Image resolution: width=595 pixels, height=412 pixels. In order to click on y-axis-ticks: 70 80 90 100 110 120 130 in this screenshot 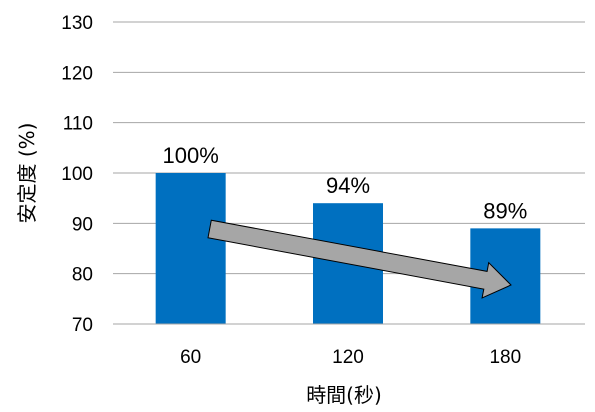, I will do `click(77, 174)`.